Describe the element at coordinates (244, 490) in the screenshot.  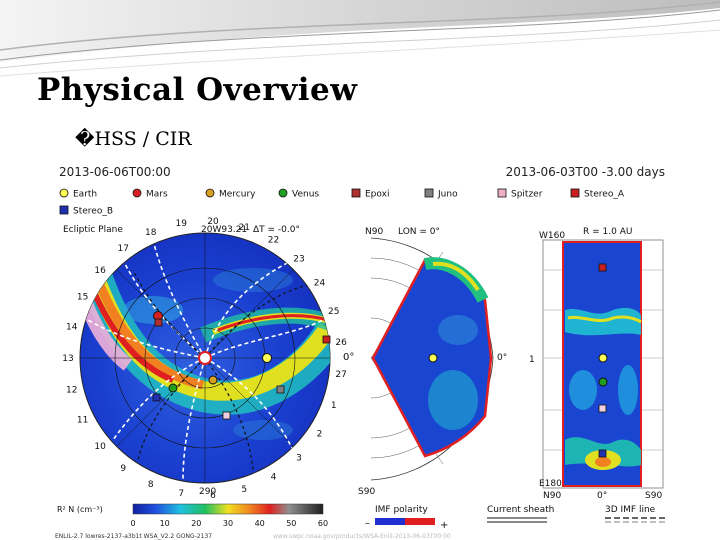
I see `carrington-number: 5` at that location.